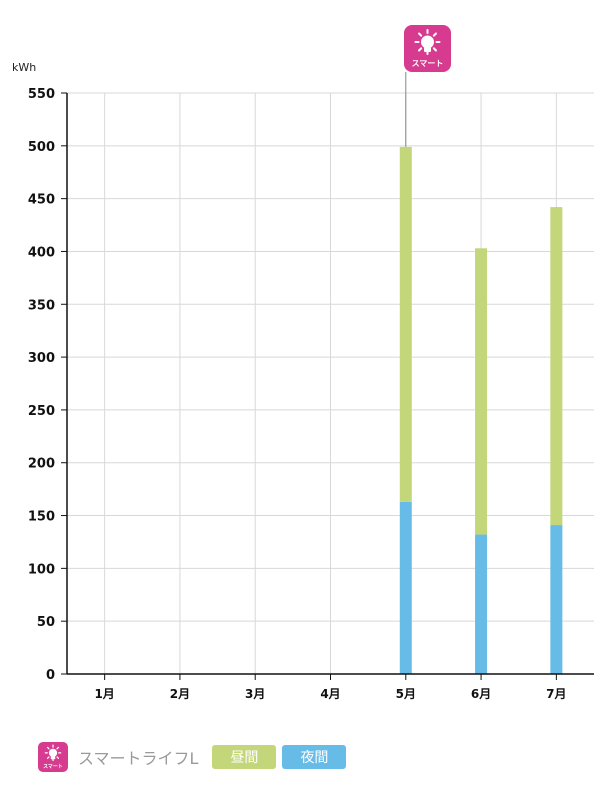 The image size is (594, 791). I want to click on y-tick-label: 450, so click(41, 200).